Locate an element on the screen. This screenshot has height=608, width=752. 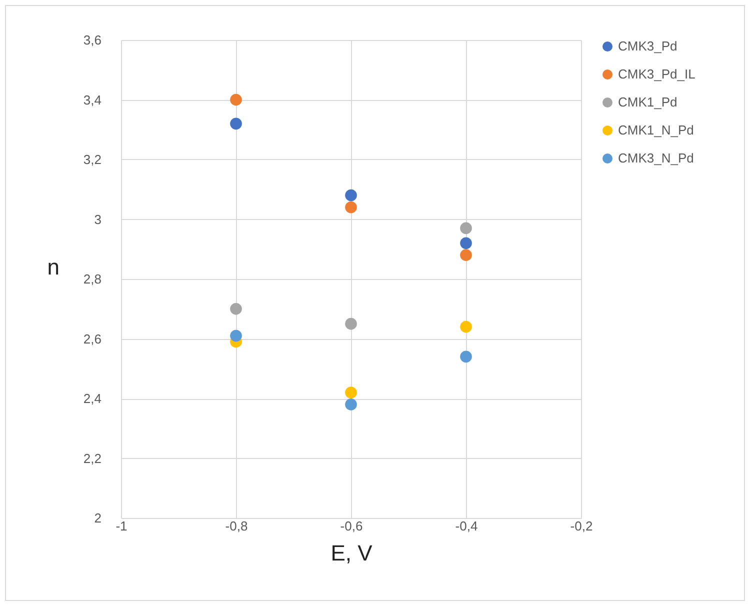
y-tick-label: 3 is located at coordinates (98, 219).